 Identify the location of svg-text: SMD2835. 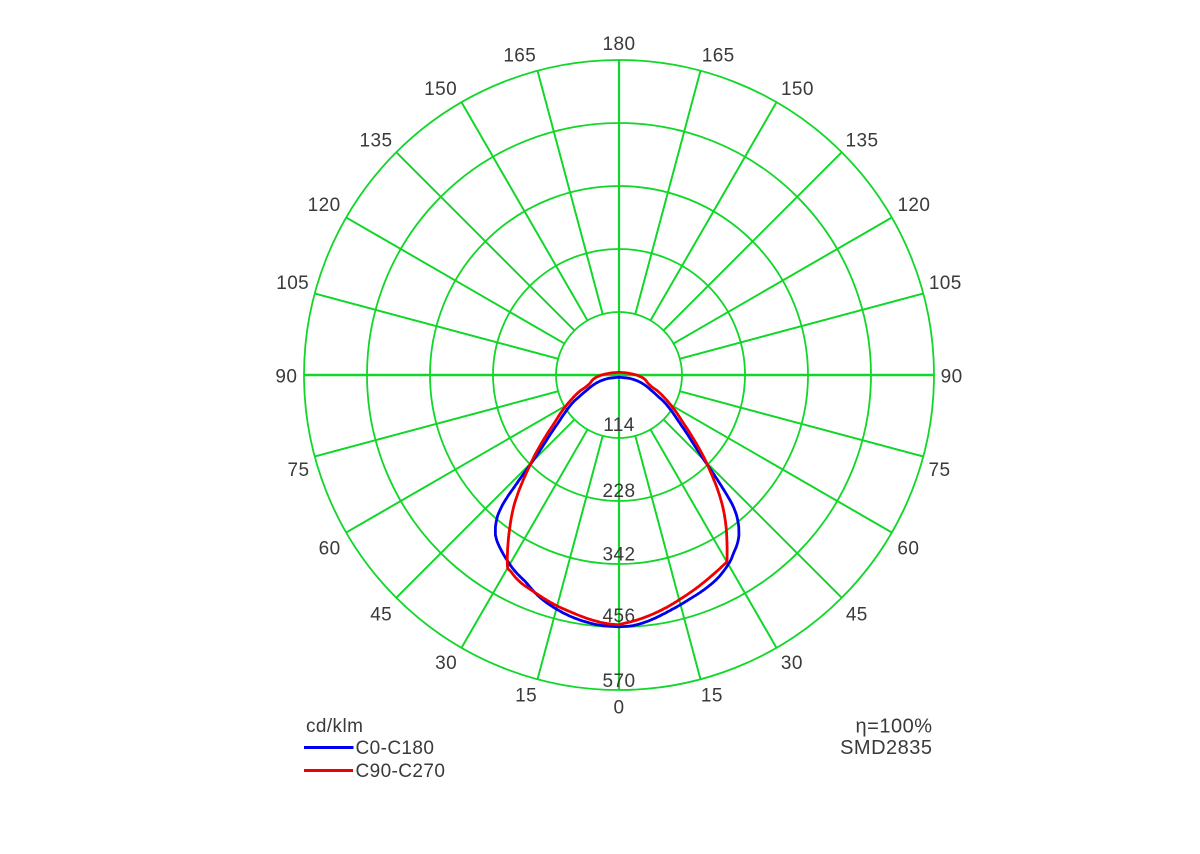
(886, 748).